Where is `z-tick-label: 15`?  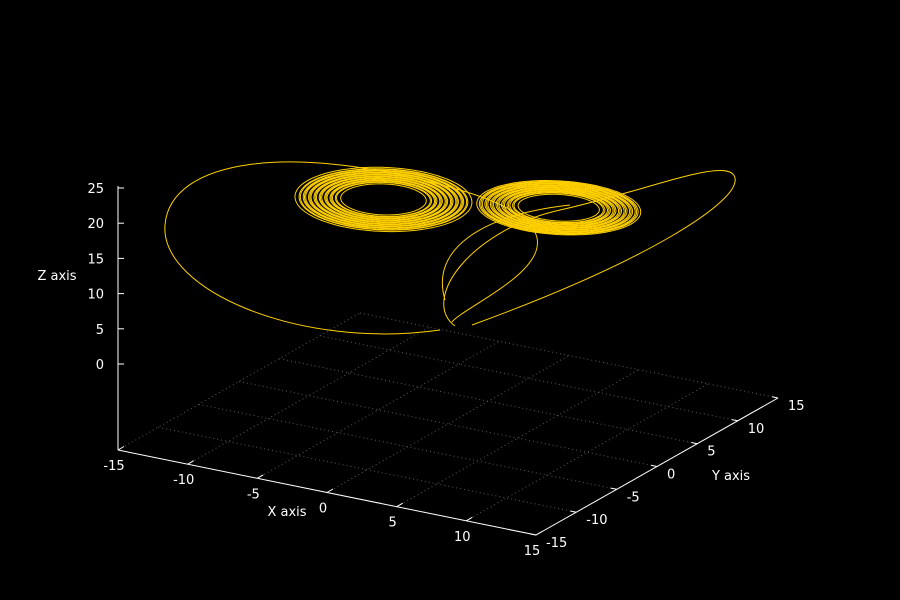 z-tick-label: 15 is located at coordinates (95, 259).